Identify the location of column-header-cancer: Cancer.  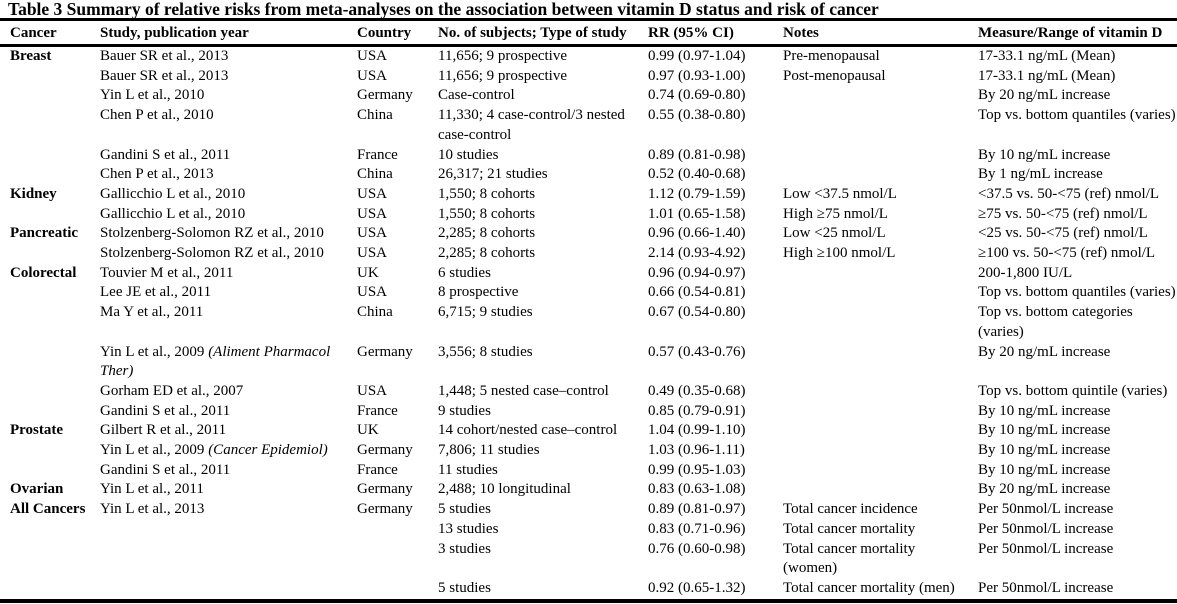
(50, 33).